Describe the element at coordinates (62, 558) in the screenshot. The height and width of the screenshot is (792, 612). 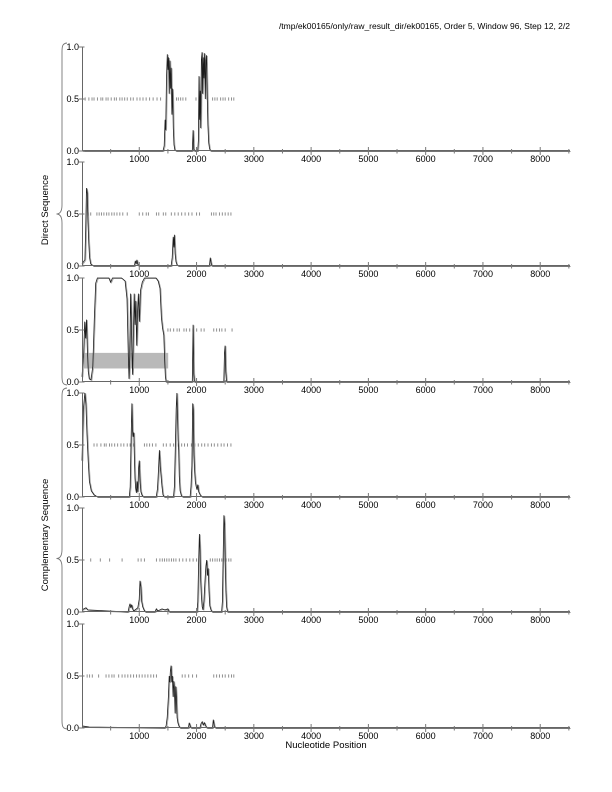
I see `complementary-sequence-brace` at that location.